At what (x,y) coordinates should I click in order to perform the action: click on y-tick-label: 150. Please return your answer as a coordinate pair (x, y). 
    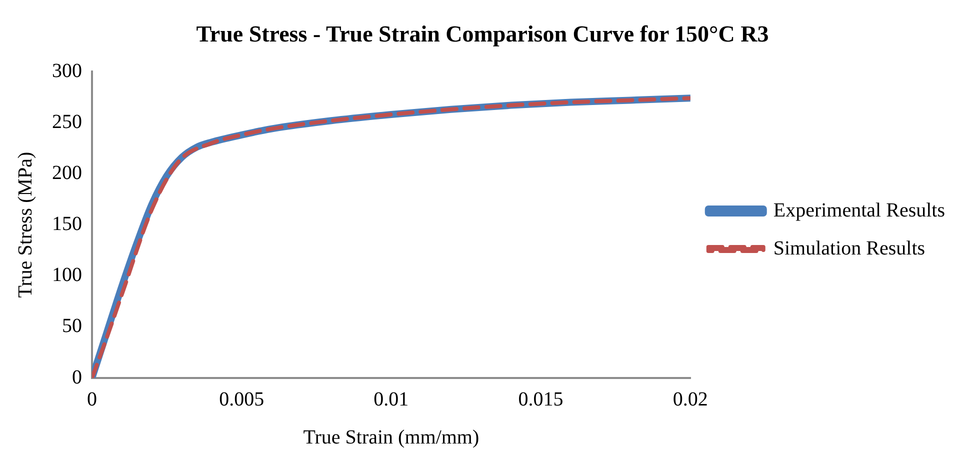
    Looking at the image, I should click on (67, 224).